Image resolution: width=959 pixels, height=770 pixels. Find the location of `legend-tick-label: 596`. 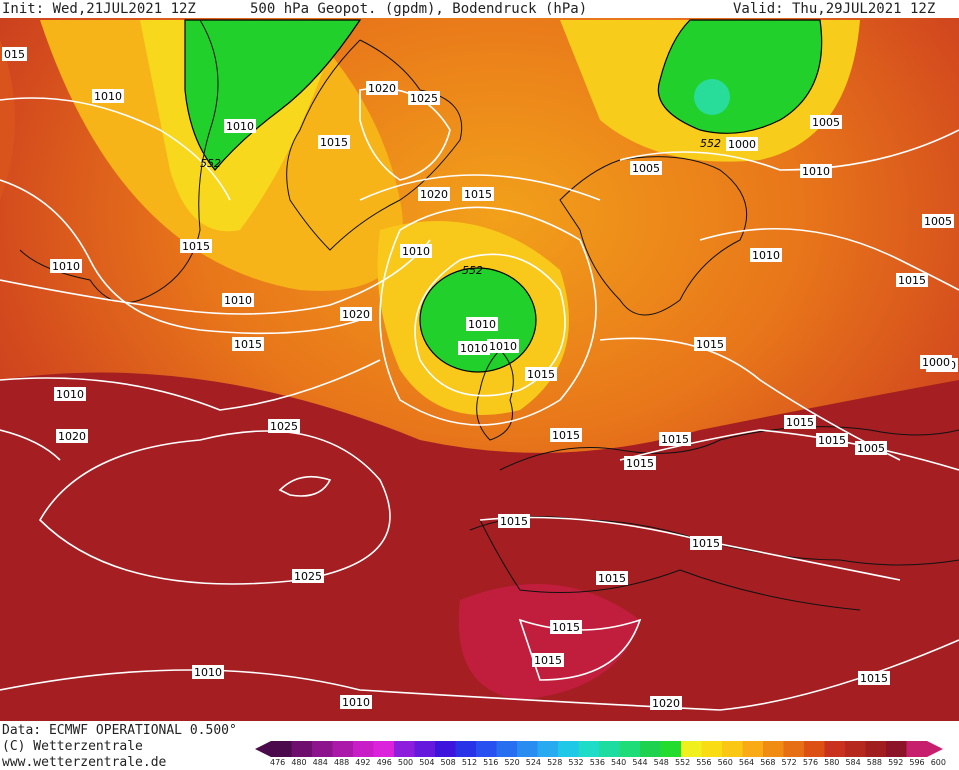

legend-tick-label: 596 is located at coordinates (917, 762).